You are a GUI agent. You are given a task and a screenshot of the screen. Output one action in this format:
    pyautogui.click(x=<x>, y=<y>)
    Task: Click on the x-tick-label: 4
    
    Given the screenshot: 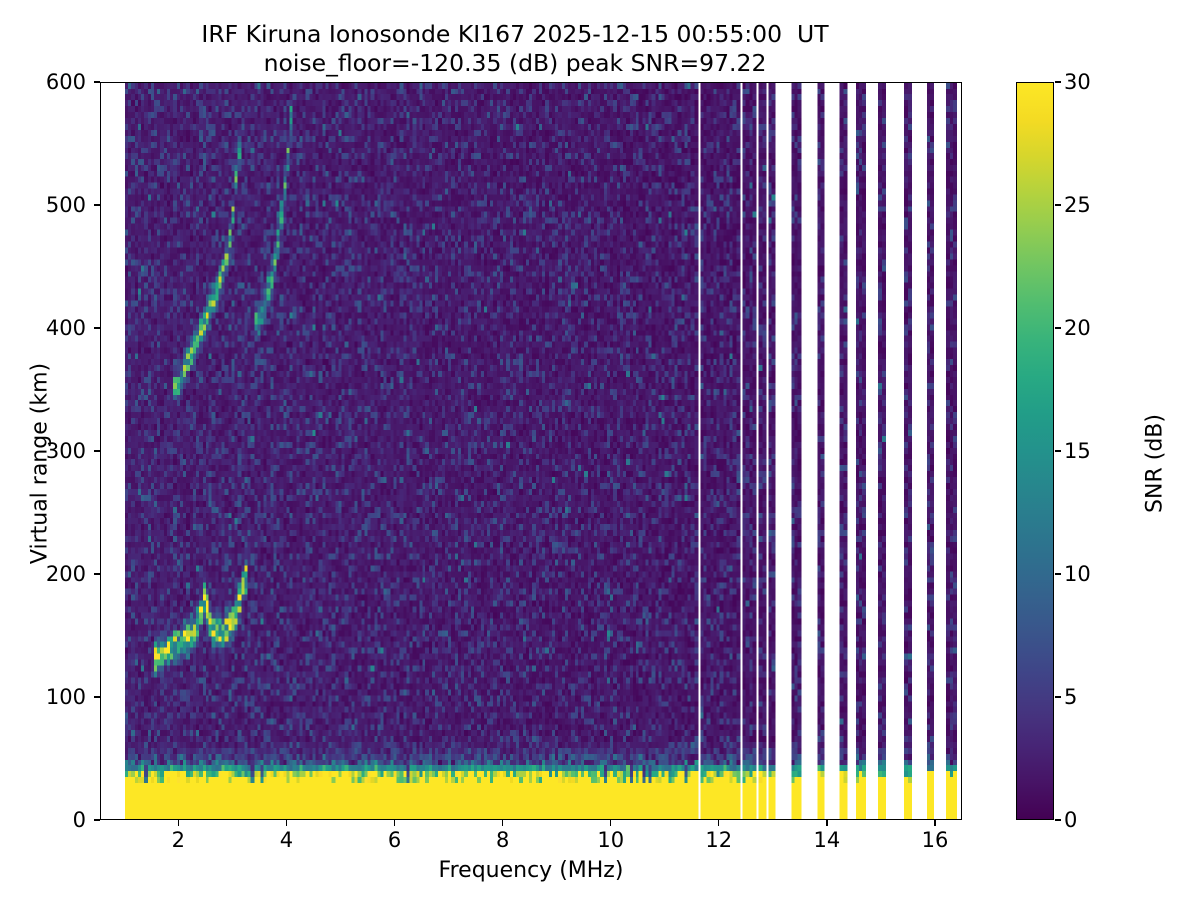 What is the action you would take?
    pyautogui.click(x=286, y=840)
    